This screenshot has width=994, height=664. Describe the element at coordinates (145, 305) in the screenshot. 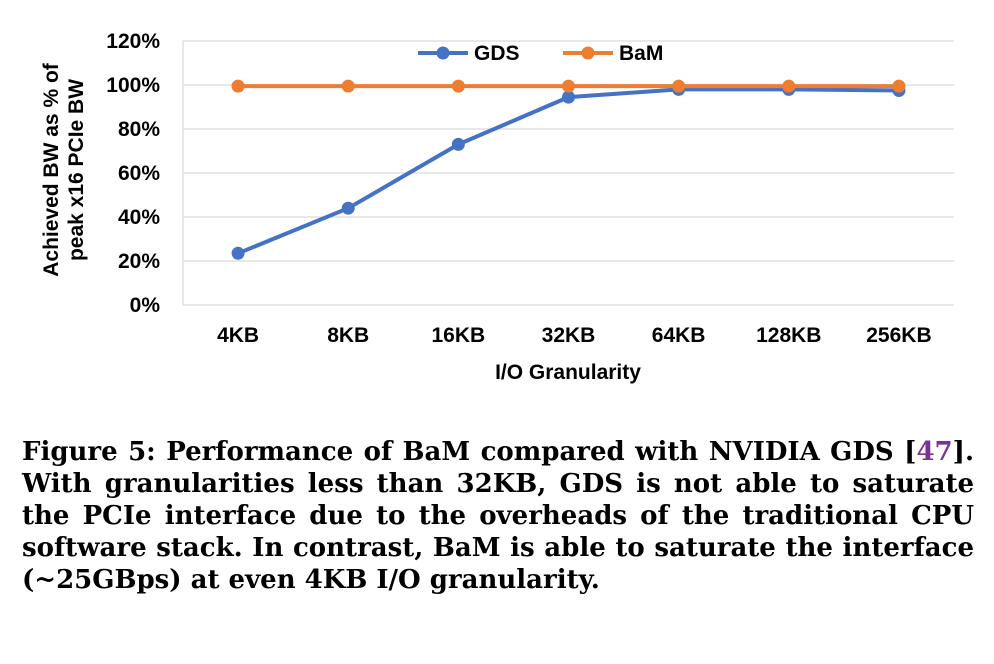

I see `y-tick-label: 0%` at that location.